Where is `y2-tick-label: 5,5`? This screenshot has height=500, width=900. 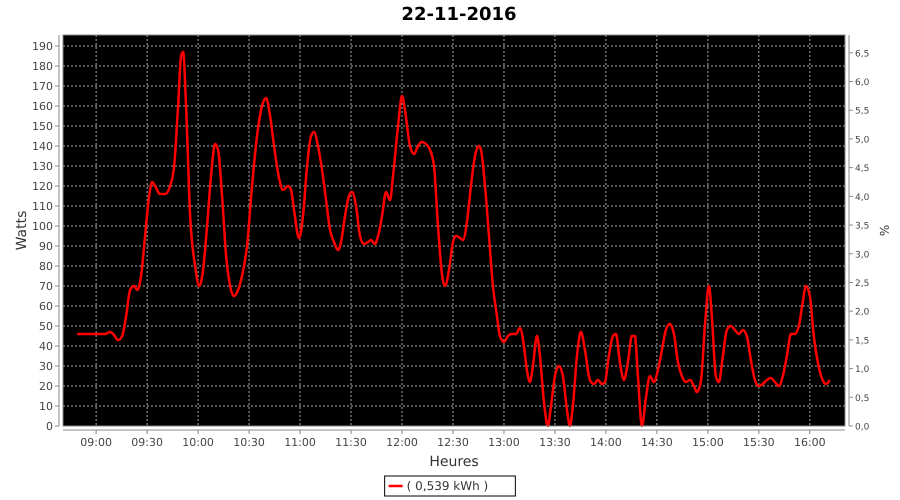 y2-tick-label: 5,5 is located at coordinates (862, 111).